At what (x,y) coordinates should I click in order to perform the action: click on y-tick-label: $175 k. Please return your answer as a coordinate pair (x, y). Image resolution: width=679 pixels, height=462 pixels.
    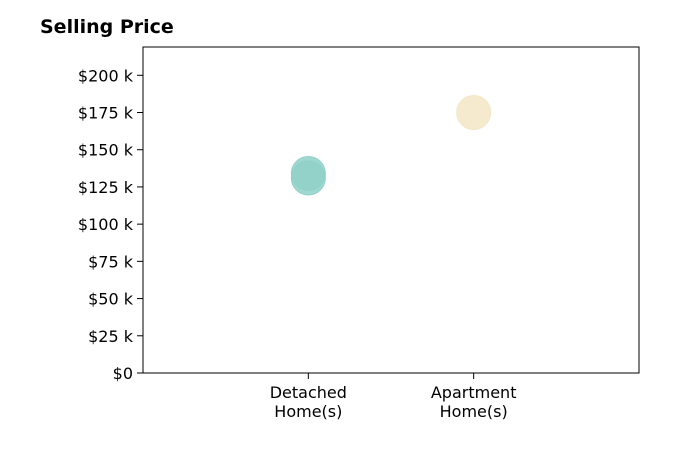
    Looking at the image, I should click on (106, 112).